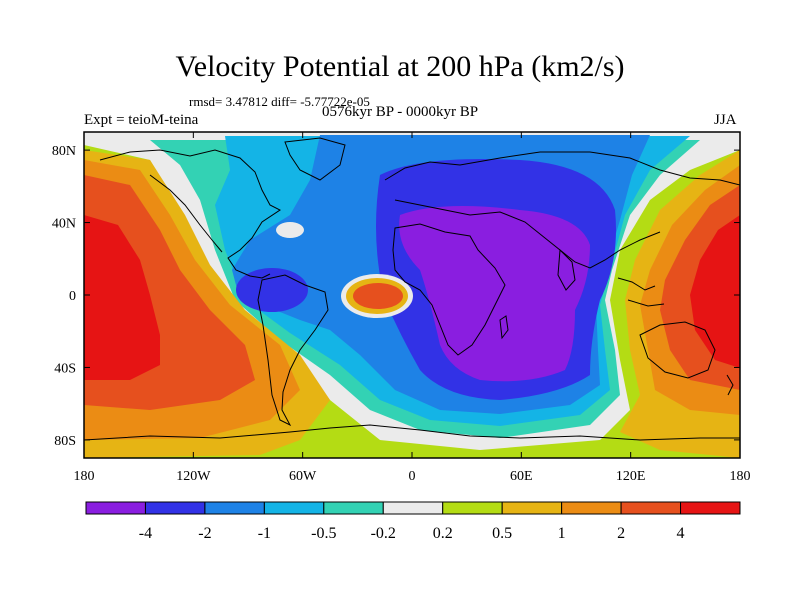 The height and width of the screenshot is (600, 800). I want to click on y-tick-label: 80N, so click(64, 151).